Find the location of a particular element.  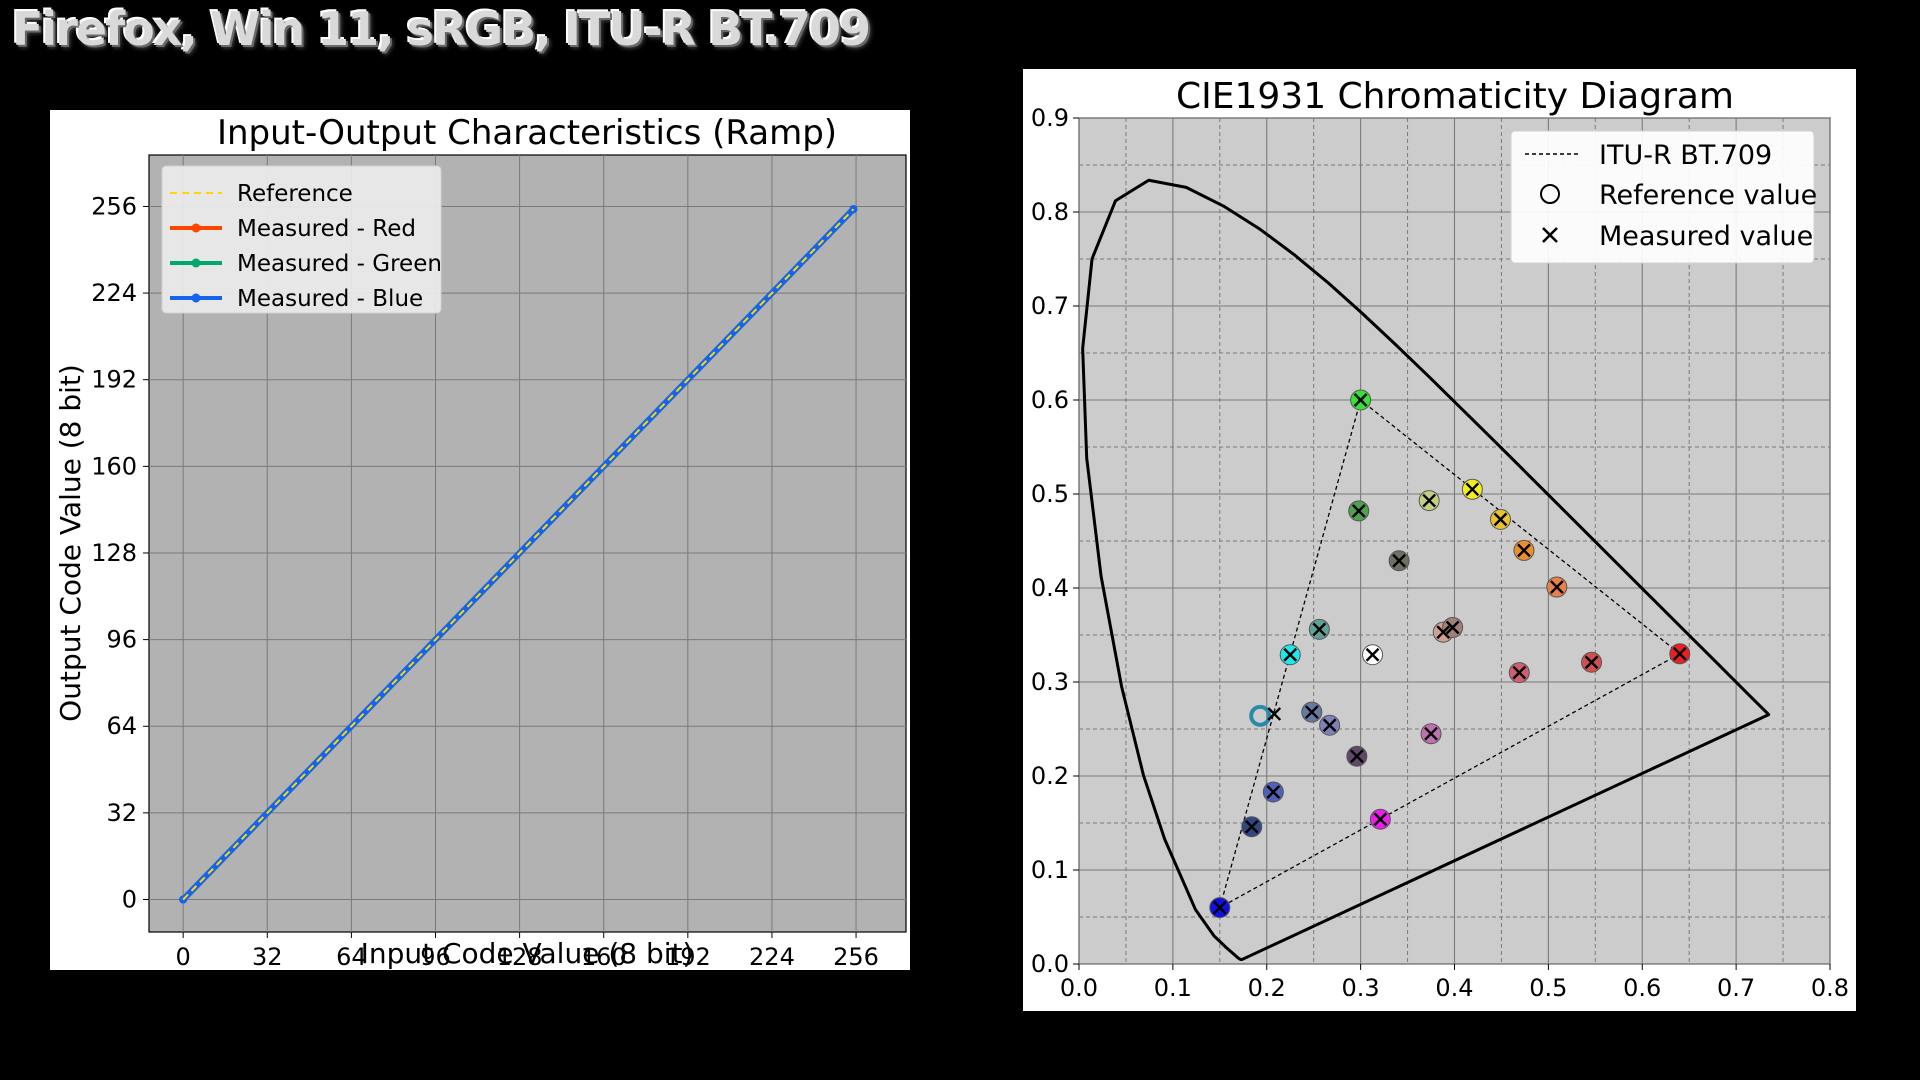

cie-legend-box is located at coordinates (1662, 197).